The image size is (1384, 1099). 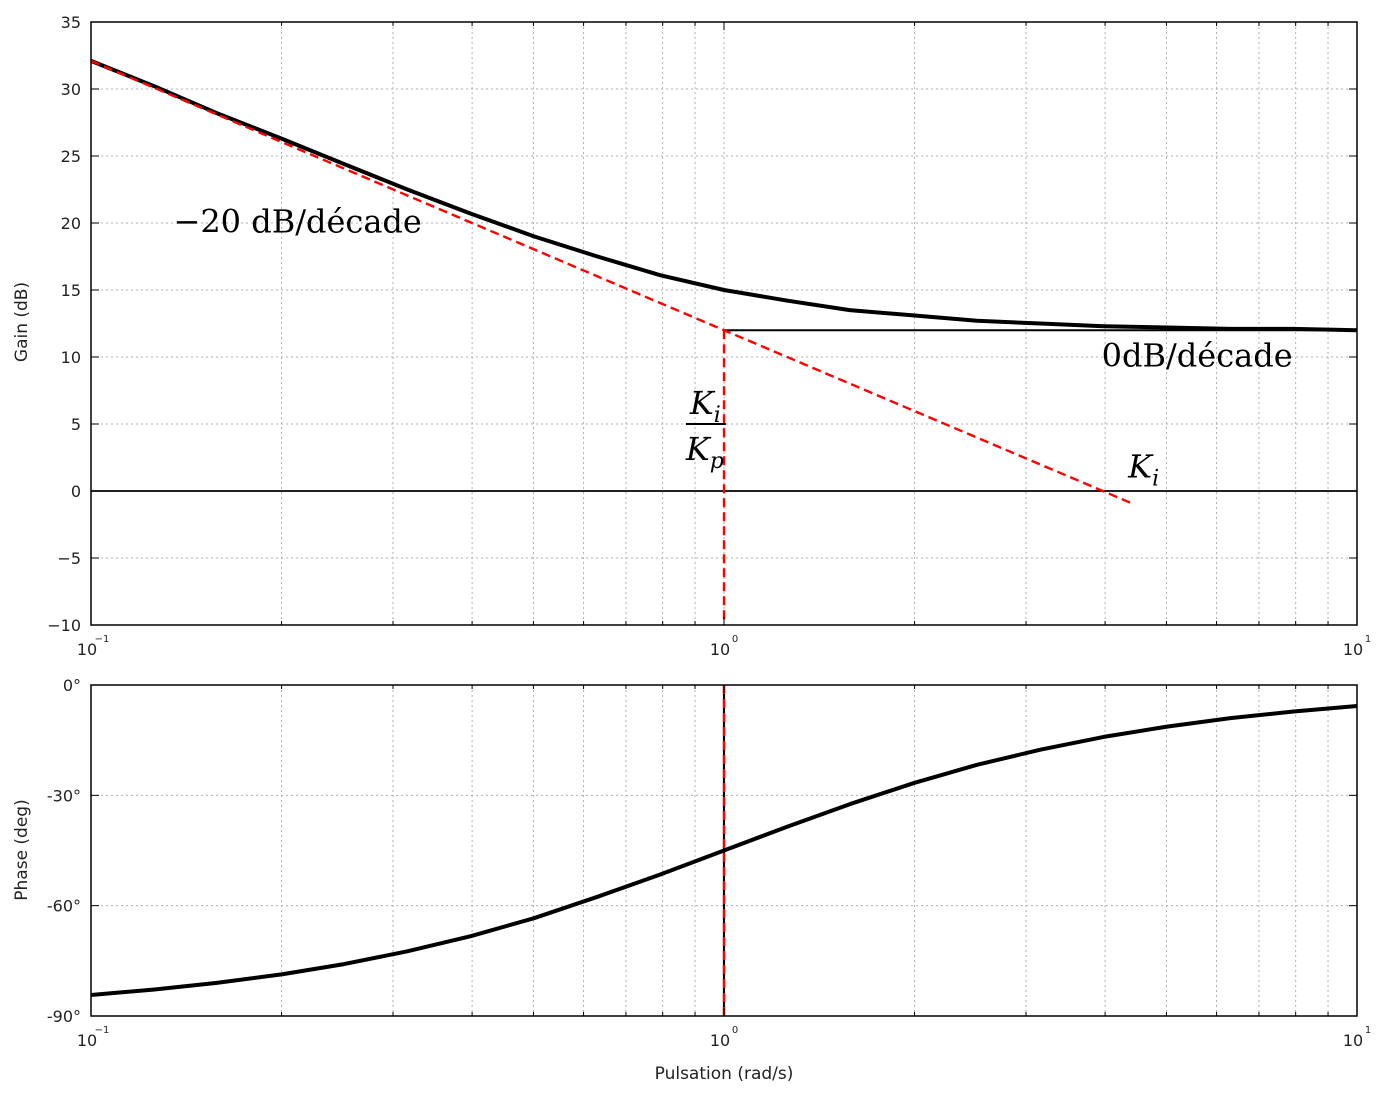 What do you see at coordinates (64, 625) in the screenshot?
I see `y-tick-label: −10` at bounding box center [64, 625].